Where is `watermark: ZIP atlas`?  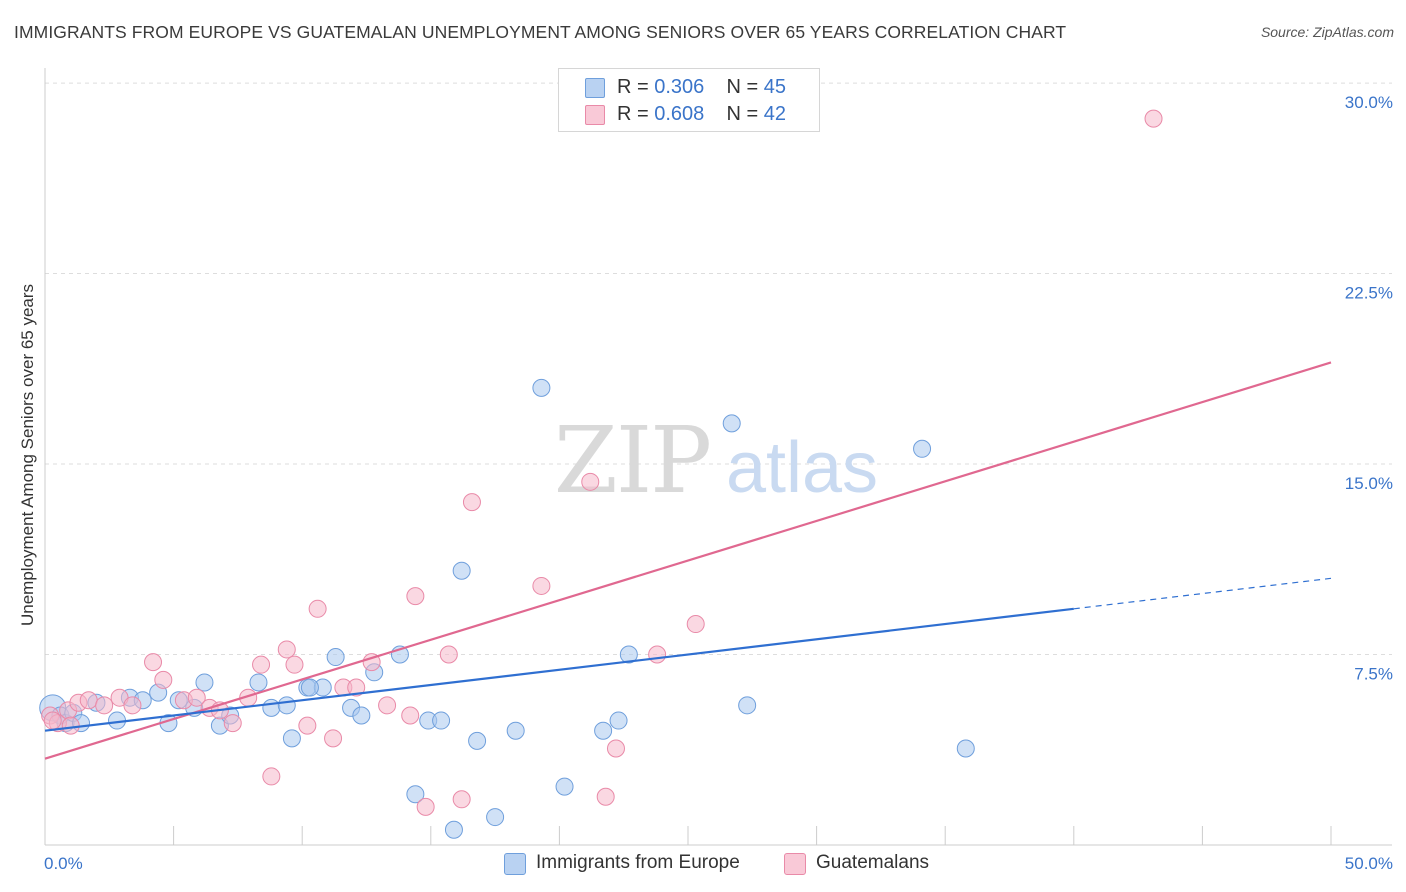
watermark: ZIP atlas is located at coordinates (716, 460).